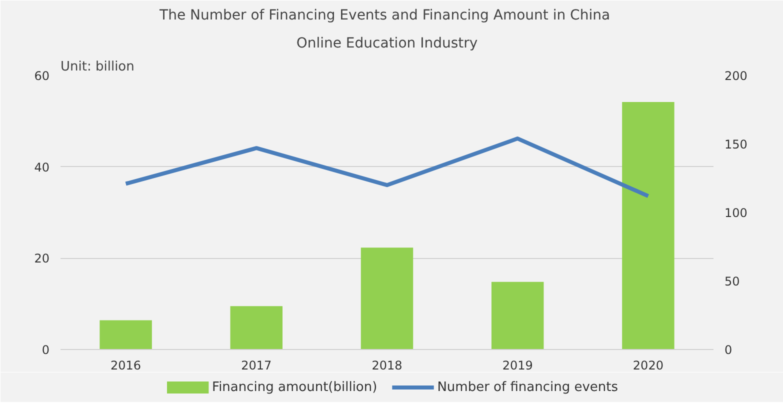  Describe the element at coordinates (732, 281) in the screenshot. I see `y2-tick-label: 50` at that location.